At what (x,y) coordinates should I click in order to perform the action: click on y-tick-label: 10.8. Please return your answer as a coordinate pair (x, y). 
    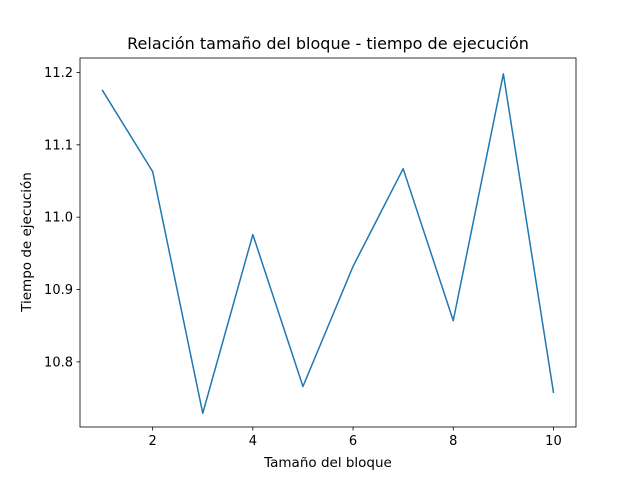
    Looking at the image, I should click on (58, 362).